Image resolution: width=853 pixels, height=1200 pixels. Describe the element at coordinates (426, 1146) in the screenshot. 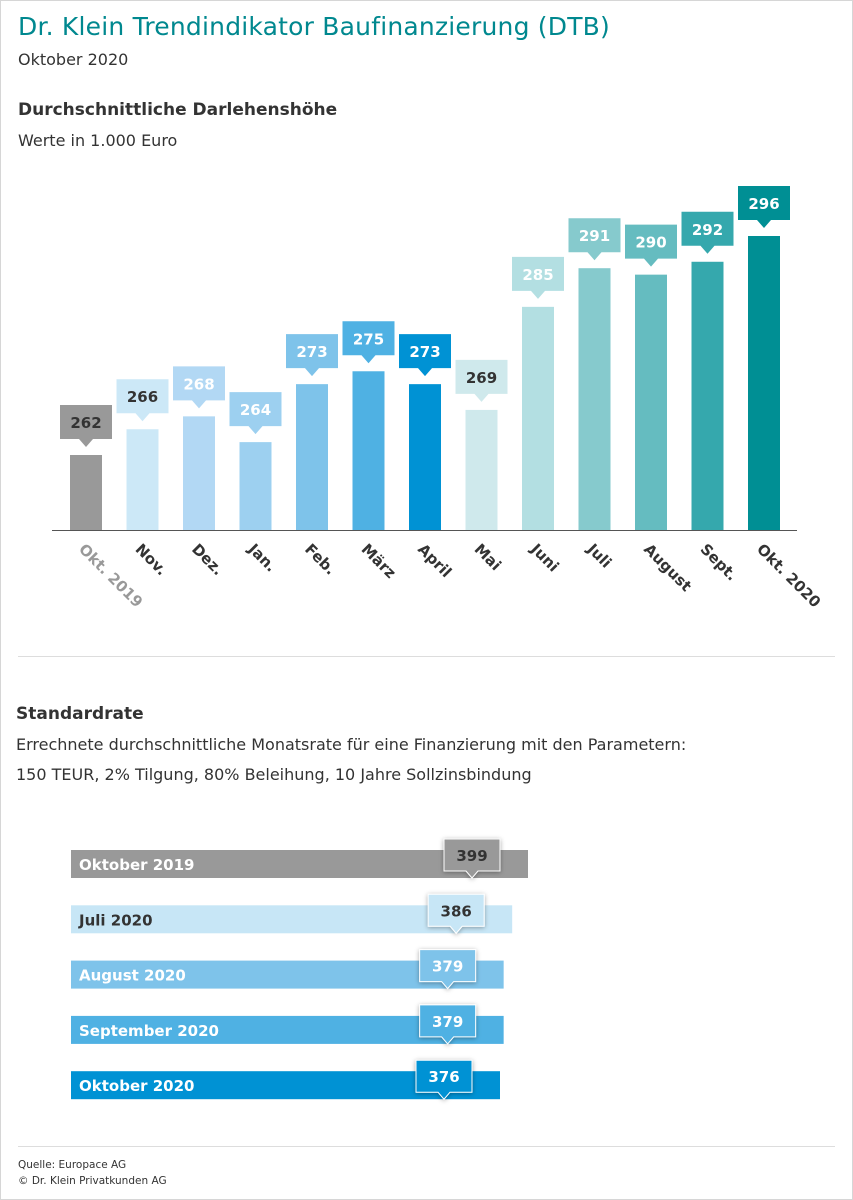

I see `footer-divider` at that location.